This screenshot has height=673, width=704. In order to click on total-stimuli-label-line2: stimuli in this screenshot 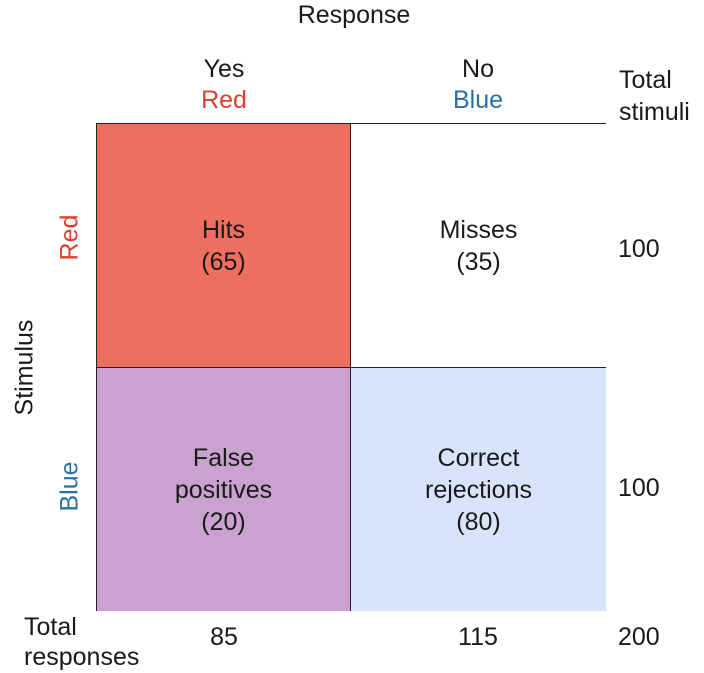, I will do `click(654, 112)`.